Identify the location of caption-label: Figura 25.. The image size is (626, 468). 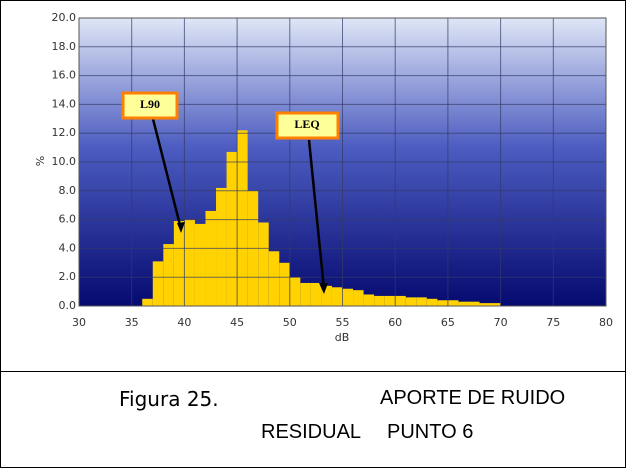
(169, 399).